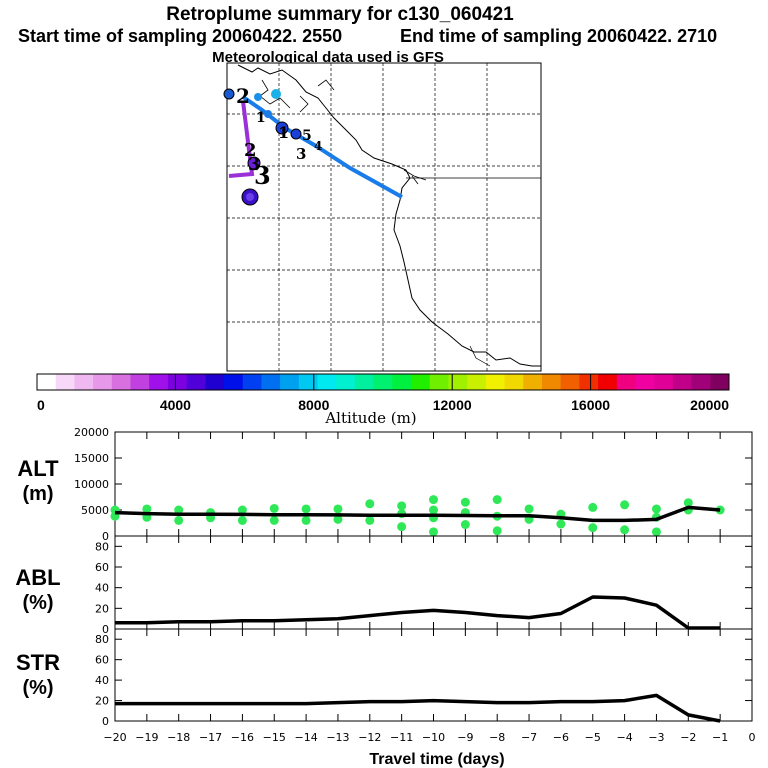 The height and width of the screenshot is (768, 768). I want to click on map-day-label: 5, so click(307, 136).